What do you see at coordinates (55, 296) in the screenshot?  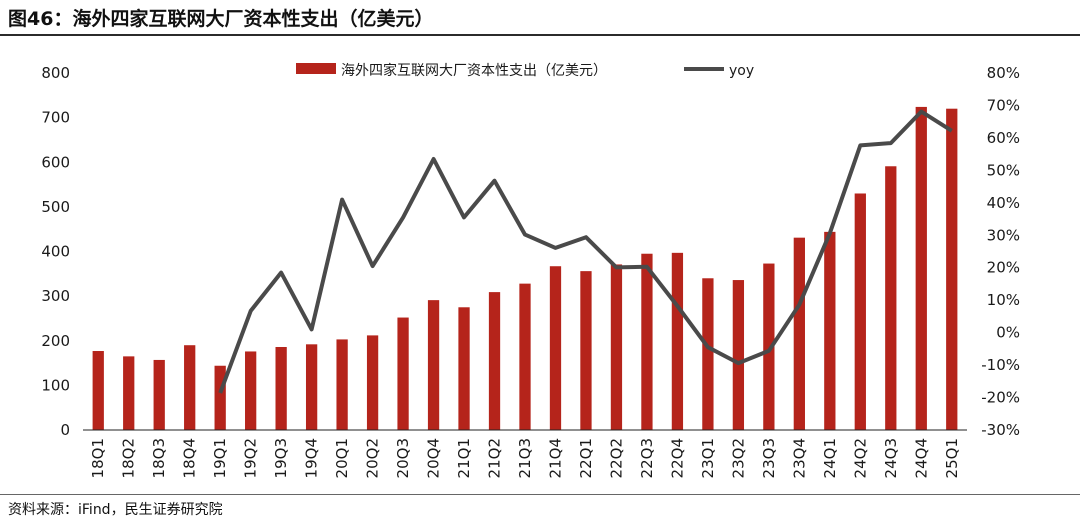 I see `y-left-tick-label: 300` at bounding box center [55, 296].